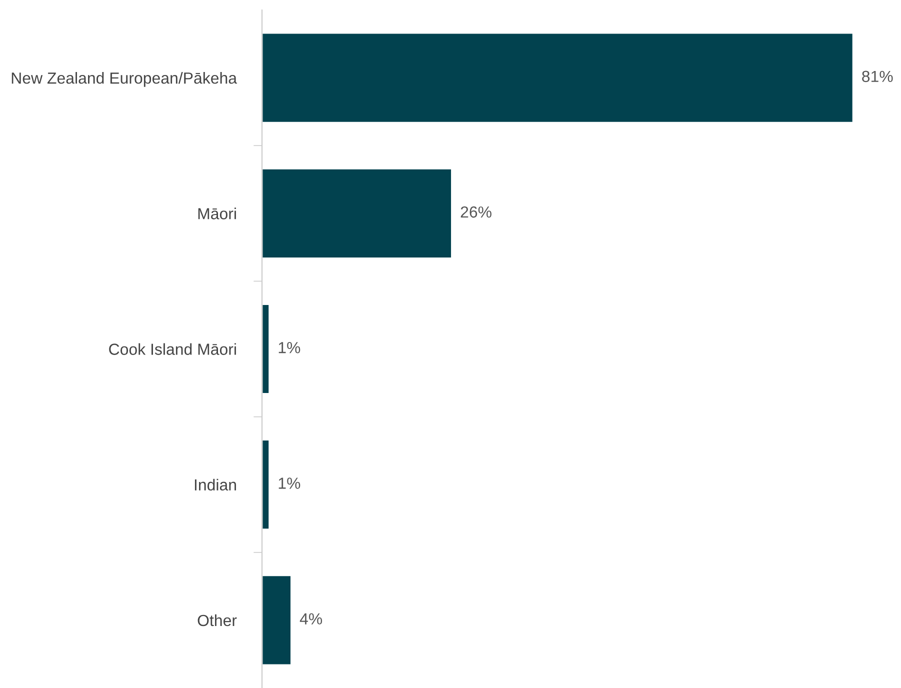 The width and height of the screenshot is (901, 688). I want to click on y-tick-label: Other, so click(217, 620).